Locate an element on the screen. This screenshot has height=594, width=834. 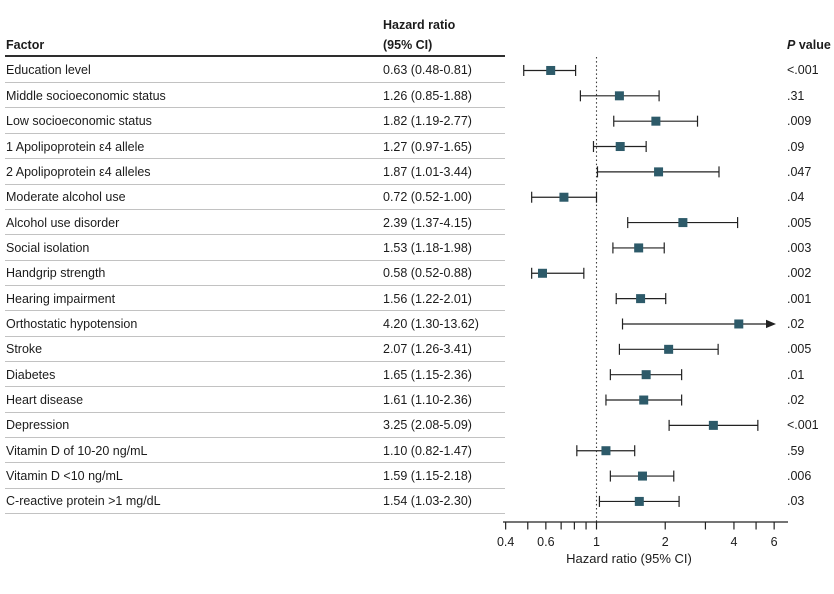
p-value: .04 is located at coordinates (796, 197).